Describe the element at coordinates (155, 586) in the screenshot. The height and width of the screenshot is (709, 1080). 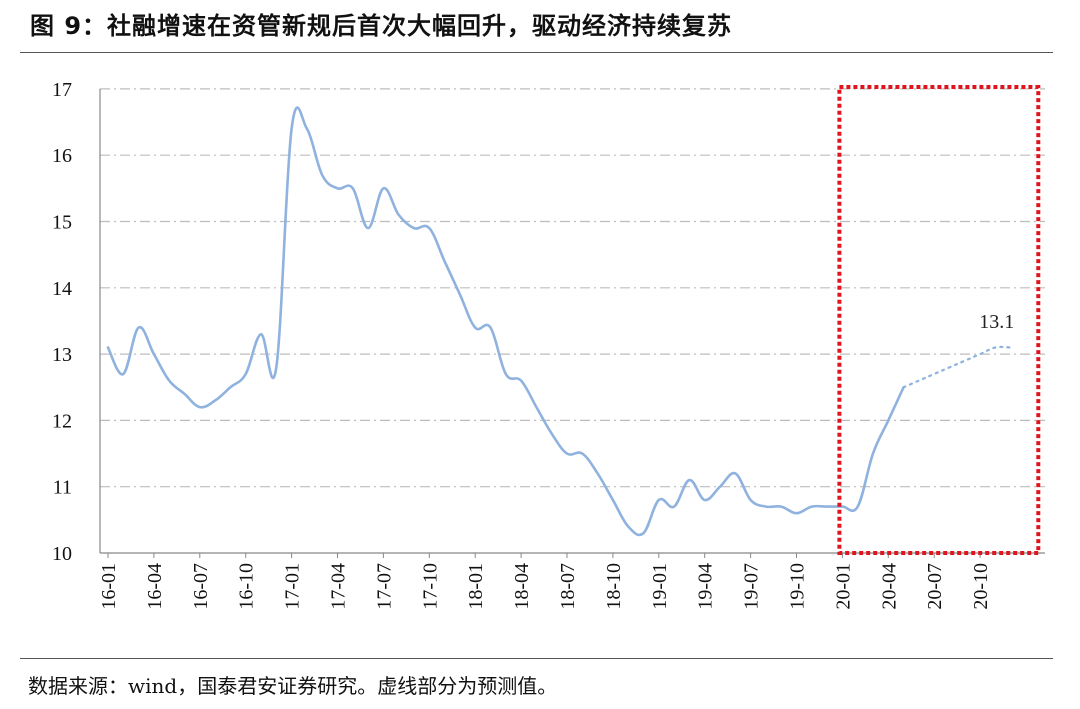
I see `x-tick-label: 16-04` at that location.